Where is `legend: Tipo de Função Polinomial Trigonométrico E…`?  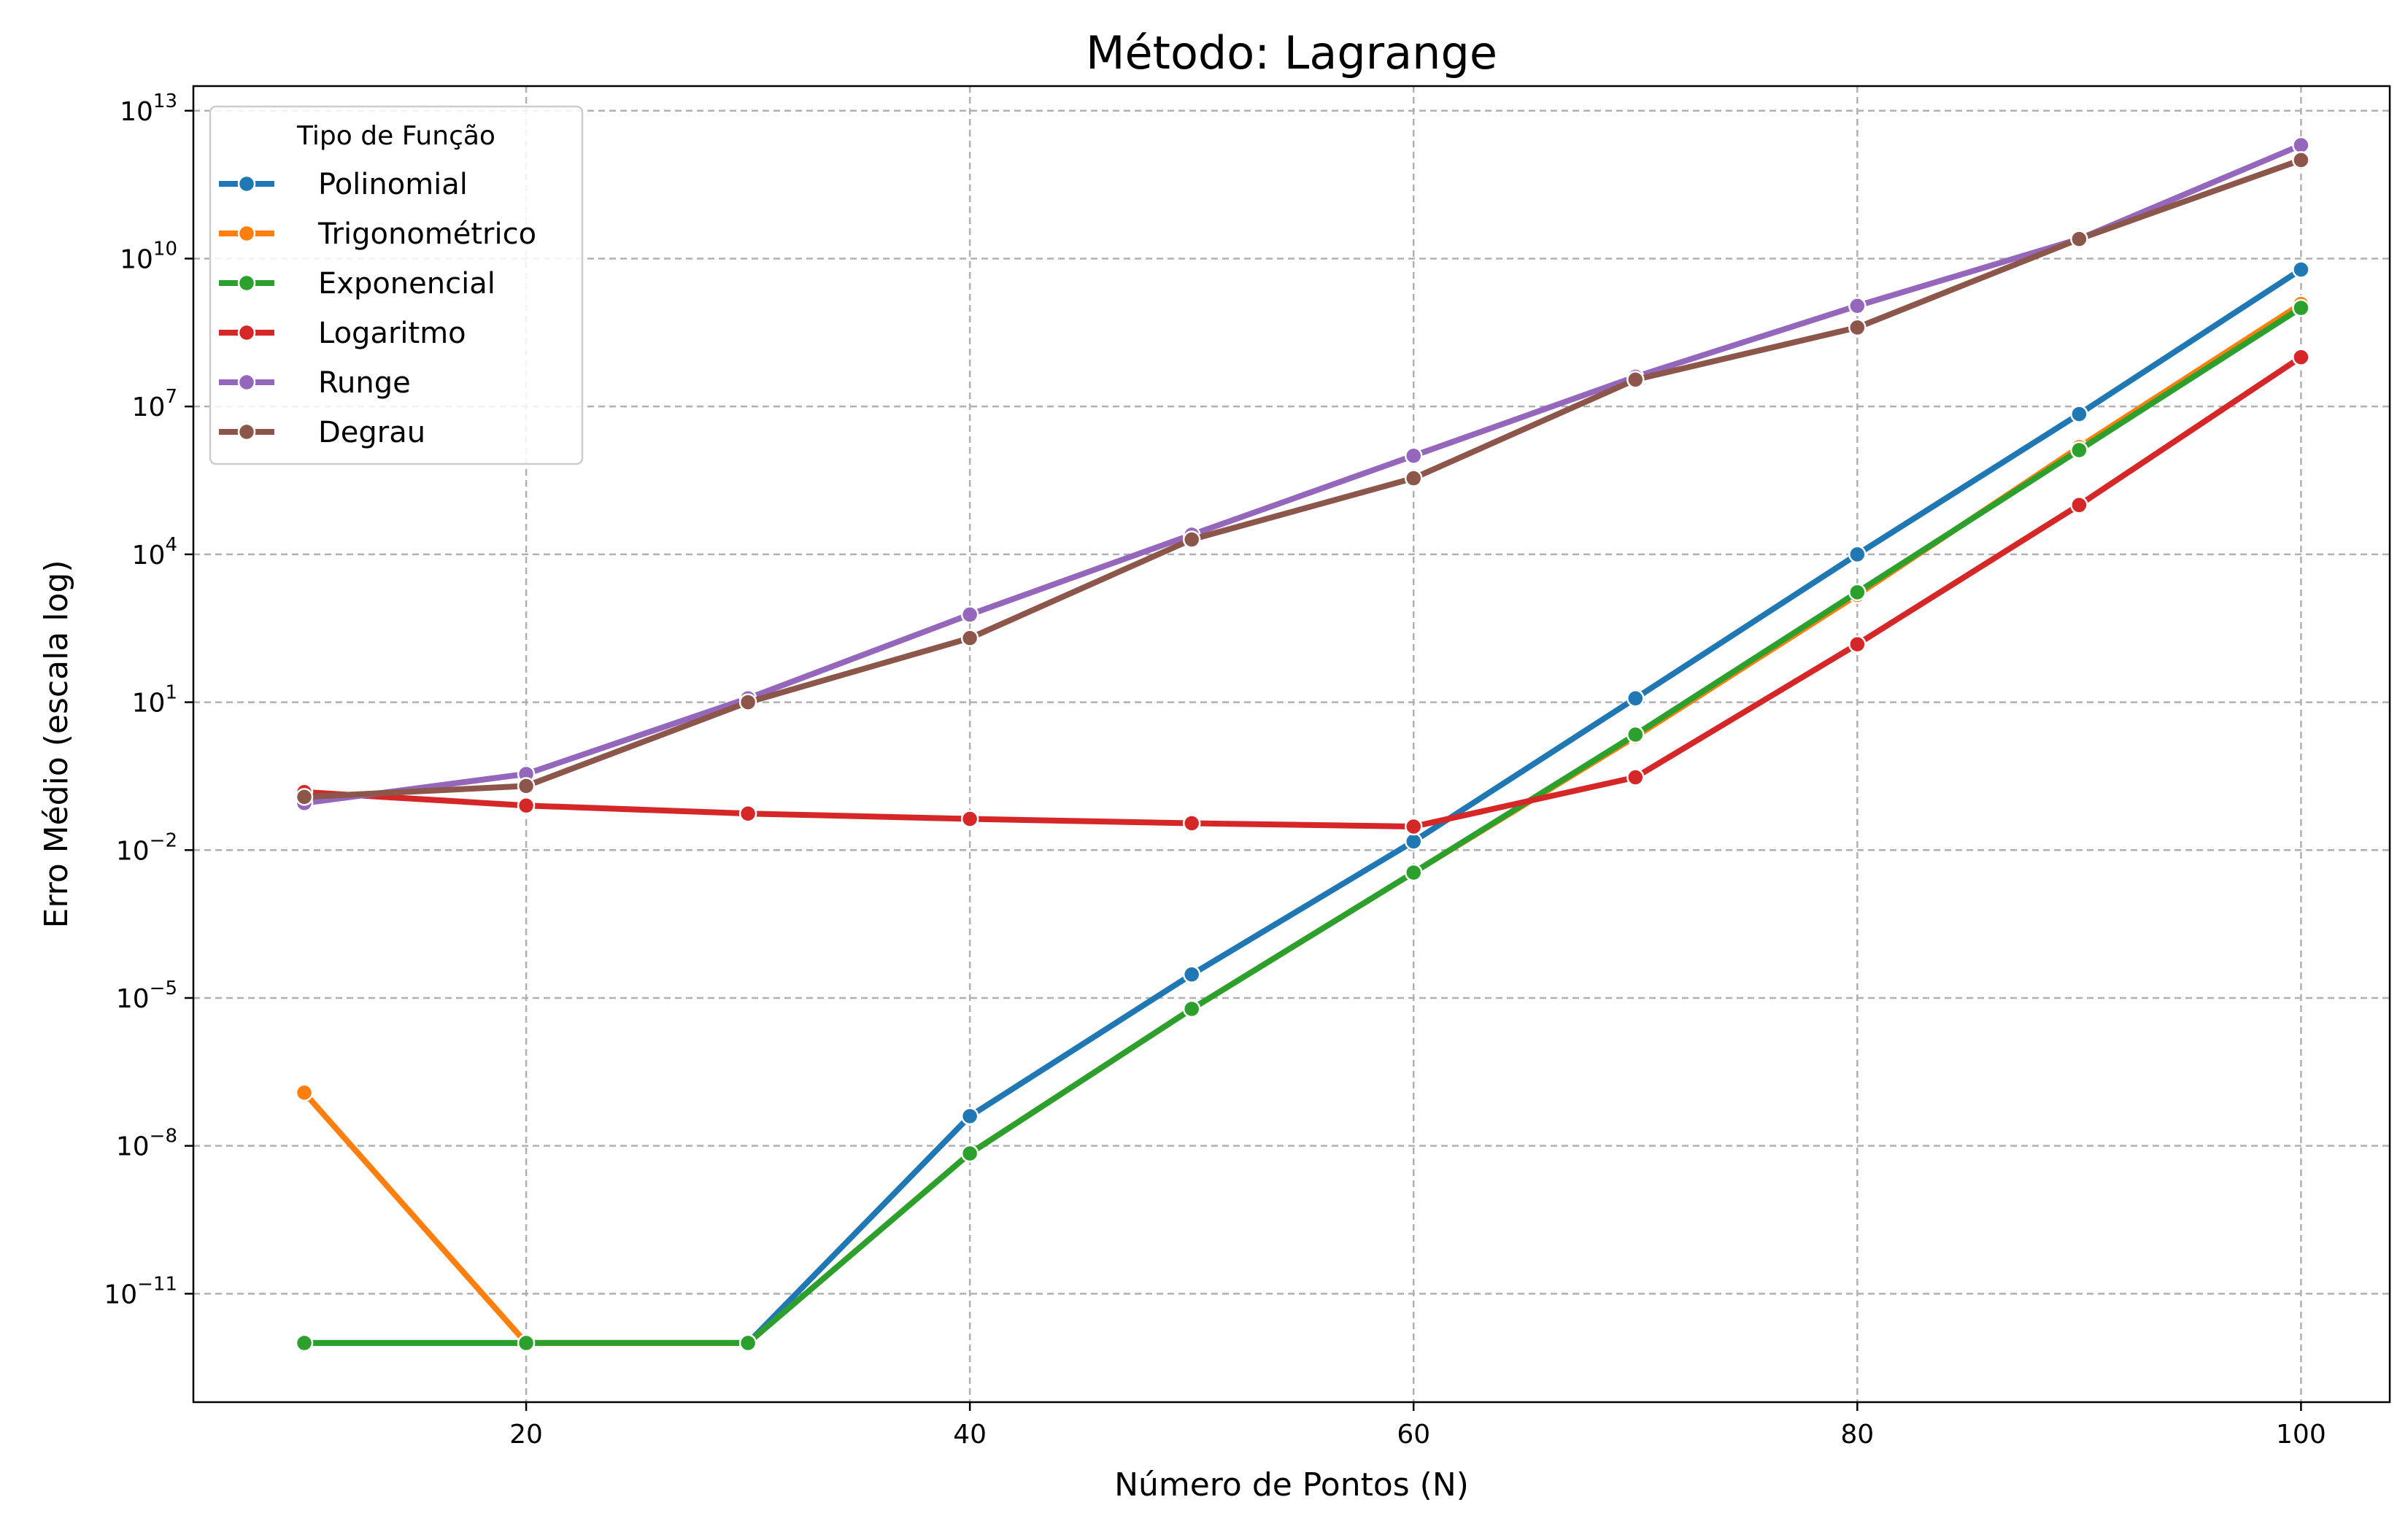
legend: Tipo de Função Polinomial Trigonométrico E… is located at coordinates (396, 285).